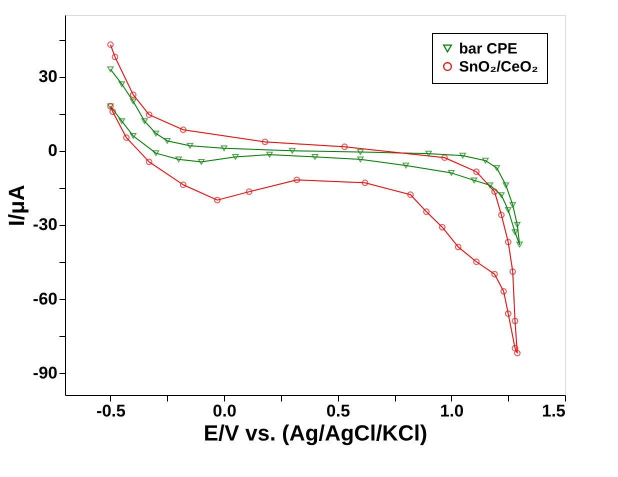 This screenshot has height=477, width=618. Describe the element at coordinates (488, 49) in the screenshot. I see `legend-label: bar CPE` at that location.